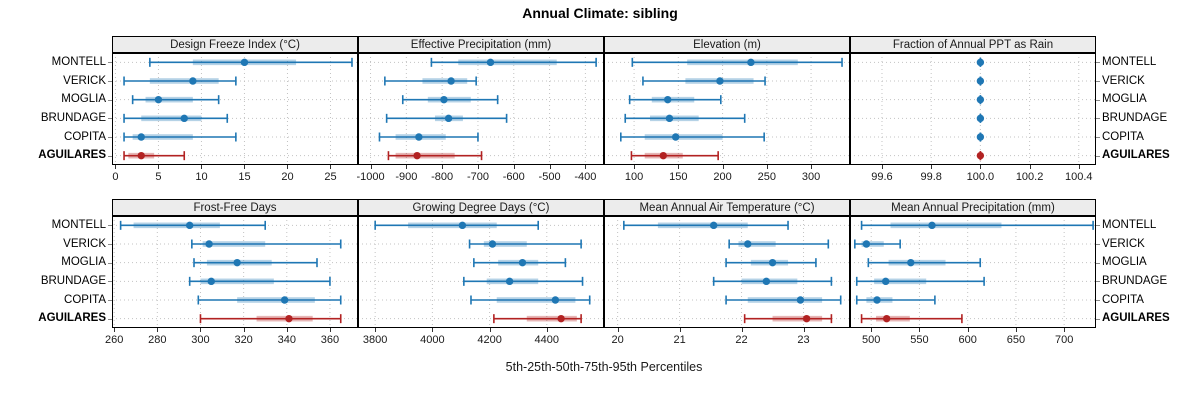 This screenshot has width=1200, height=400. What do you see at coordinates (604, 367) in the screenshot?
I see `x-axis-label: 5th-25th-50th-75th-95th Percentiles` at bounding box center [604, 367].